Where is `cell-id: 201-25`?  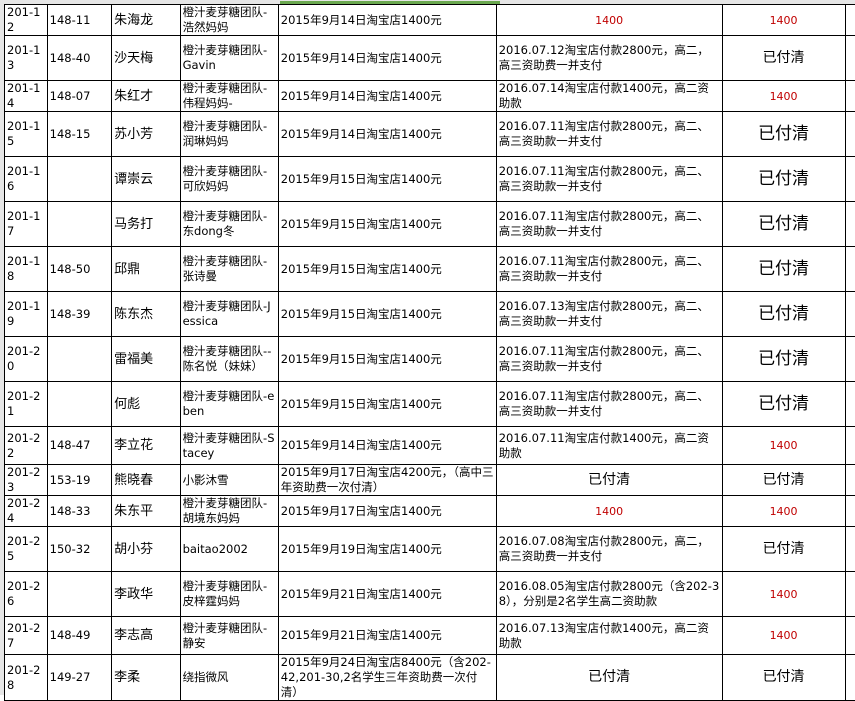
cell-id: 201-25 is located at coordinates (26, 549).